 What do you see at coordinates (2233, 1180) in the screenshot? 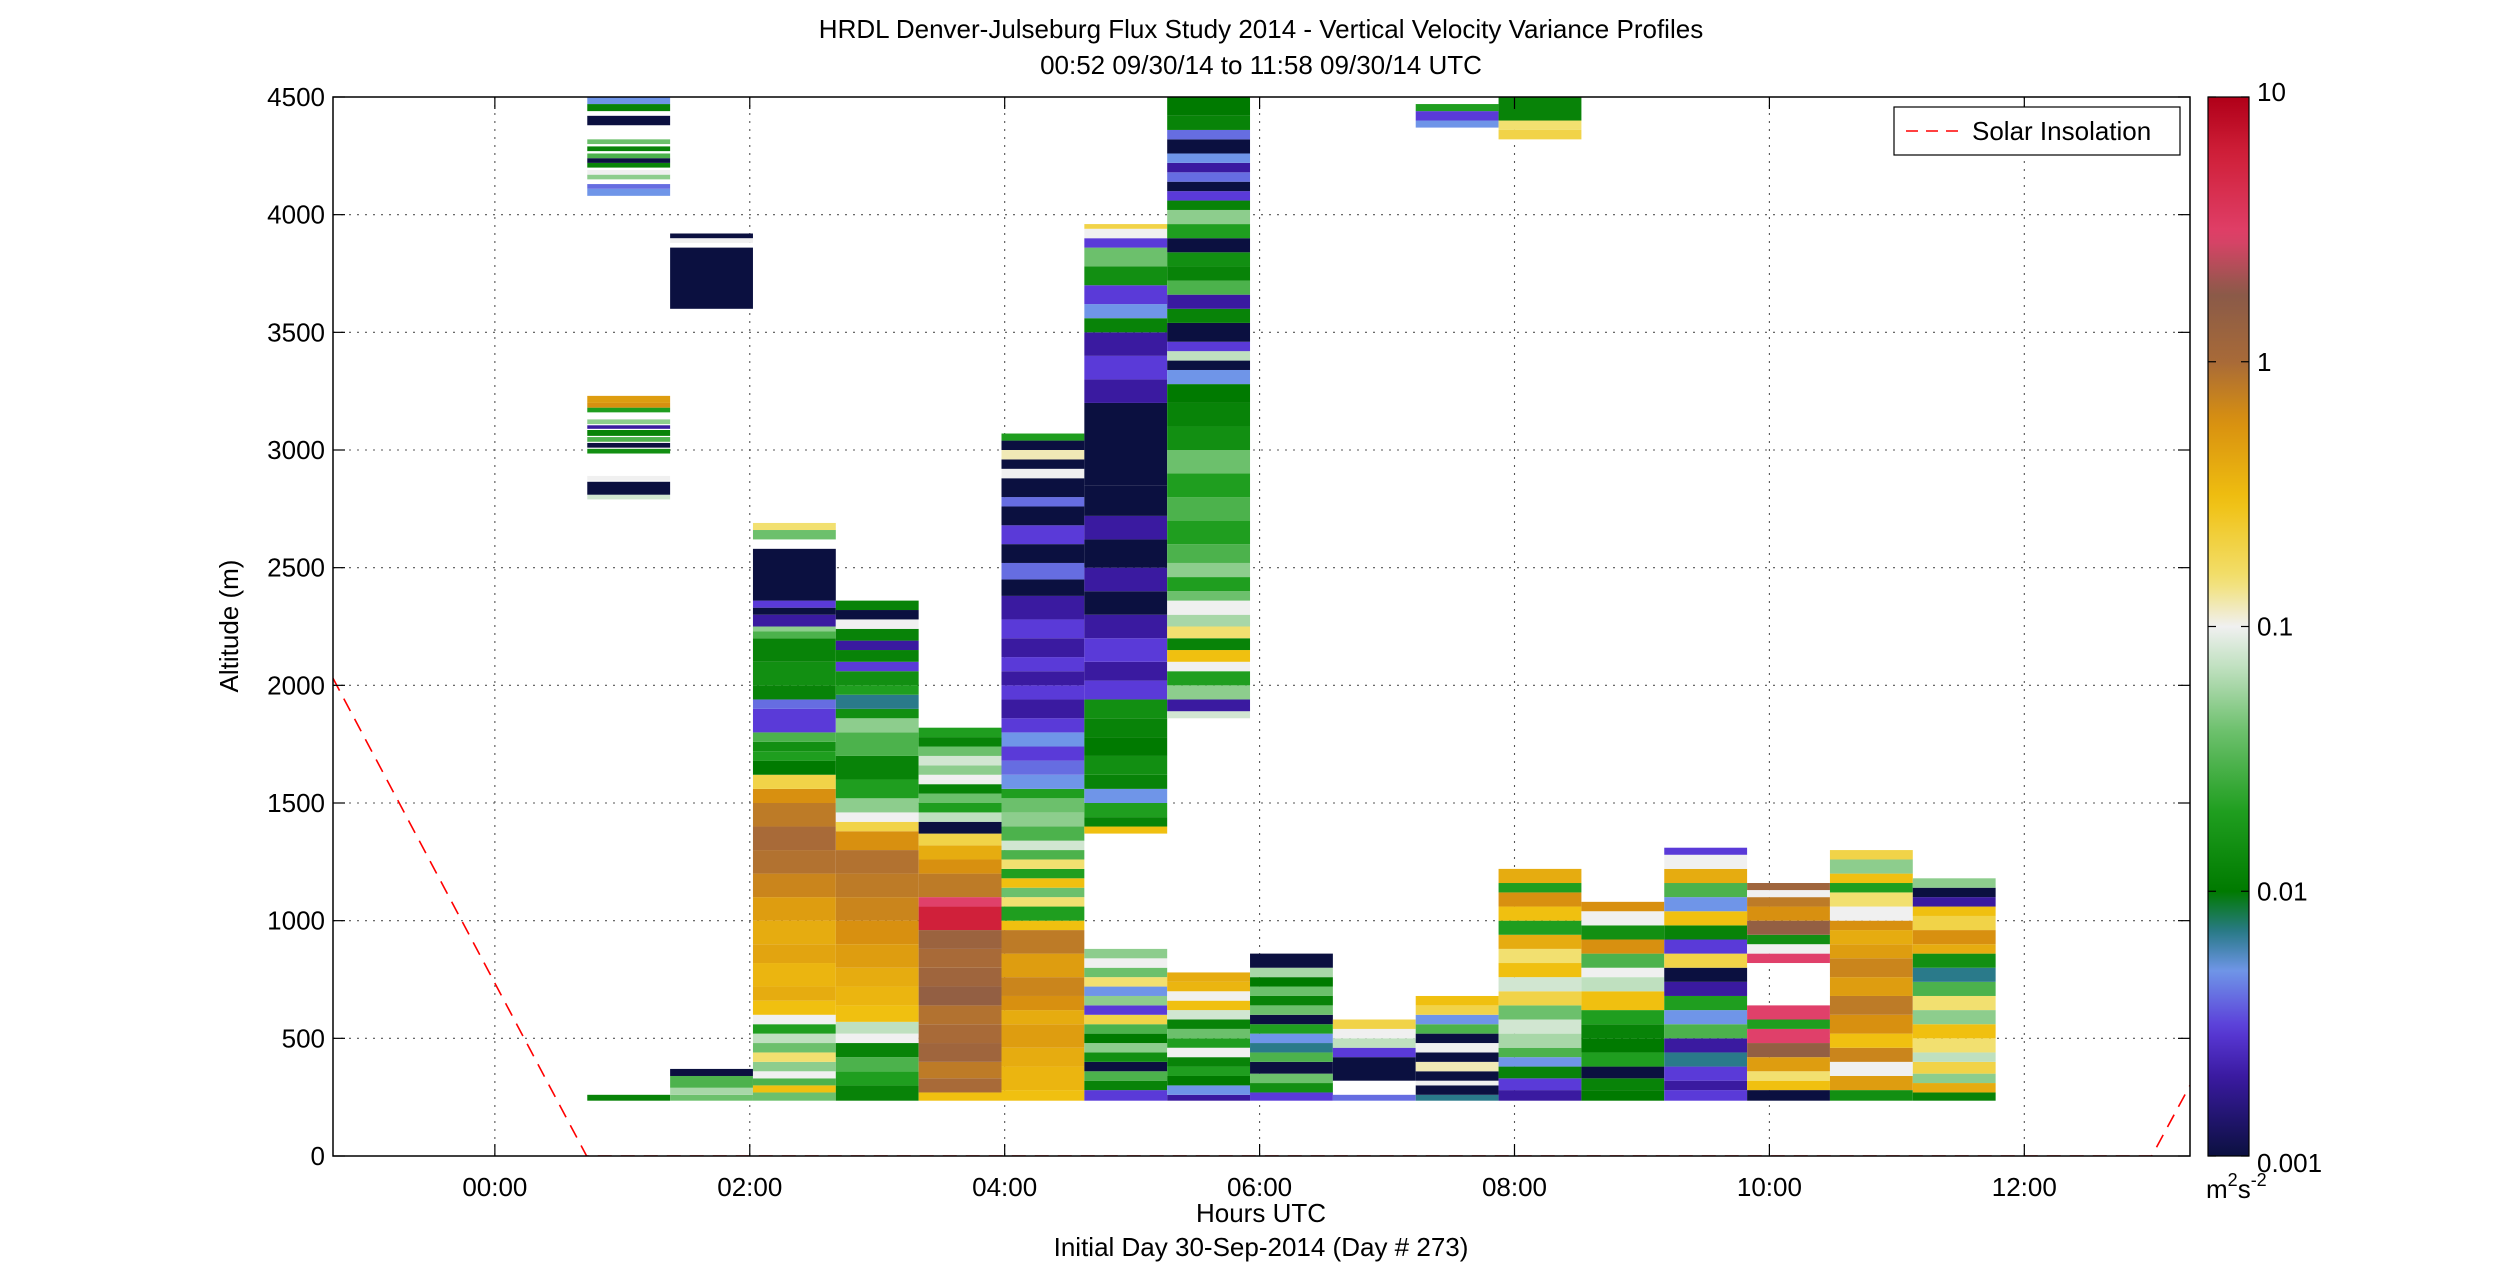
I see `colorbar-unit-exp1: 2` at bounding box center [2233, 1180].